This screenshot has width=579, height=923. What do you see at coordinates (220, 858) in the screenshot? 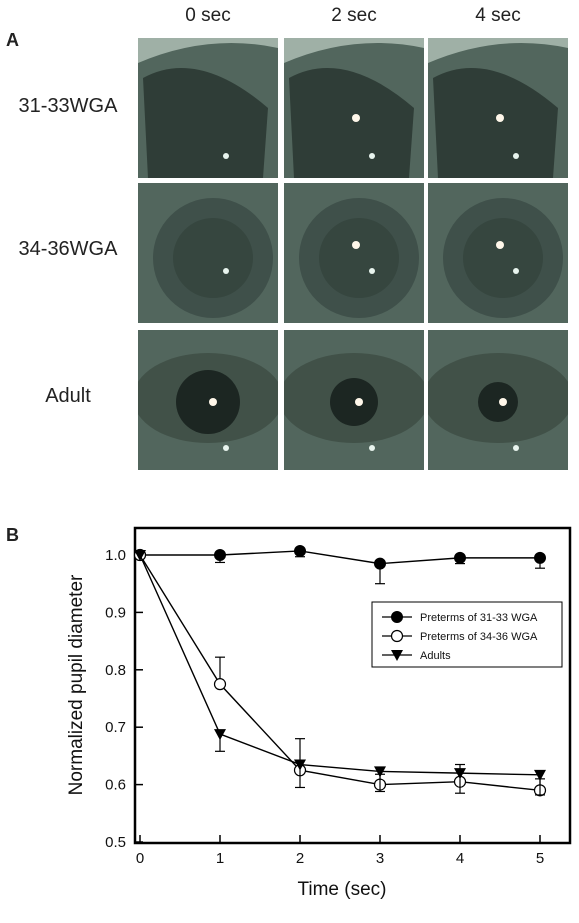
I see `x-tick-label: 1` at bounding box center [220, 858].